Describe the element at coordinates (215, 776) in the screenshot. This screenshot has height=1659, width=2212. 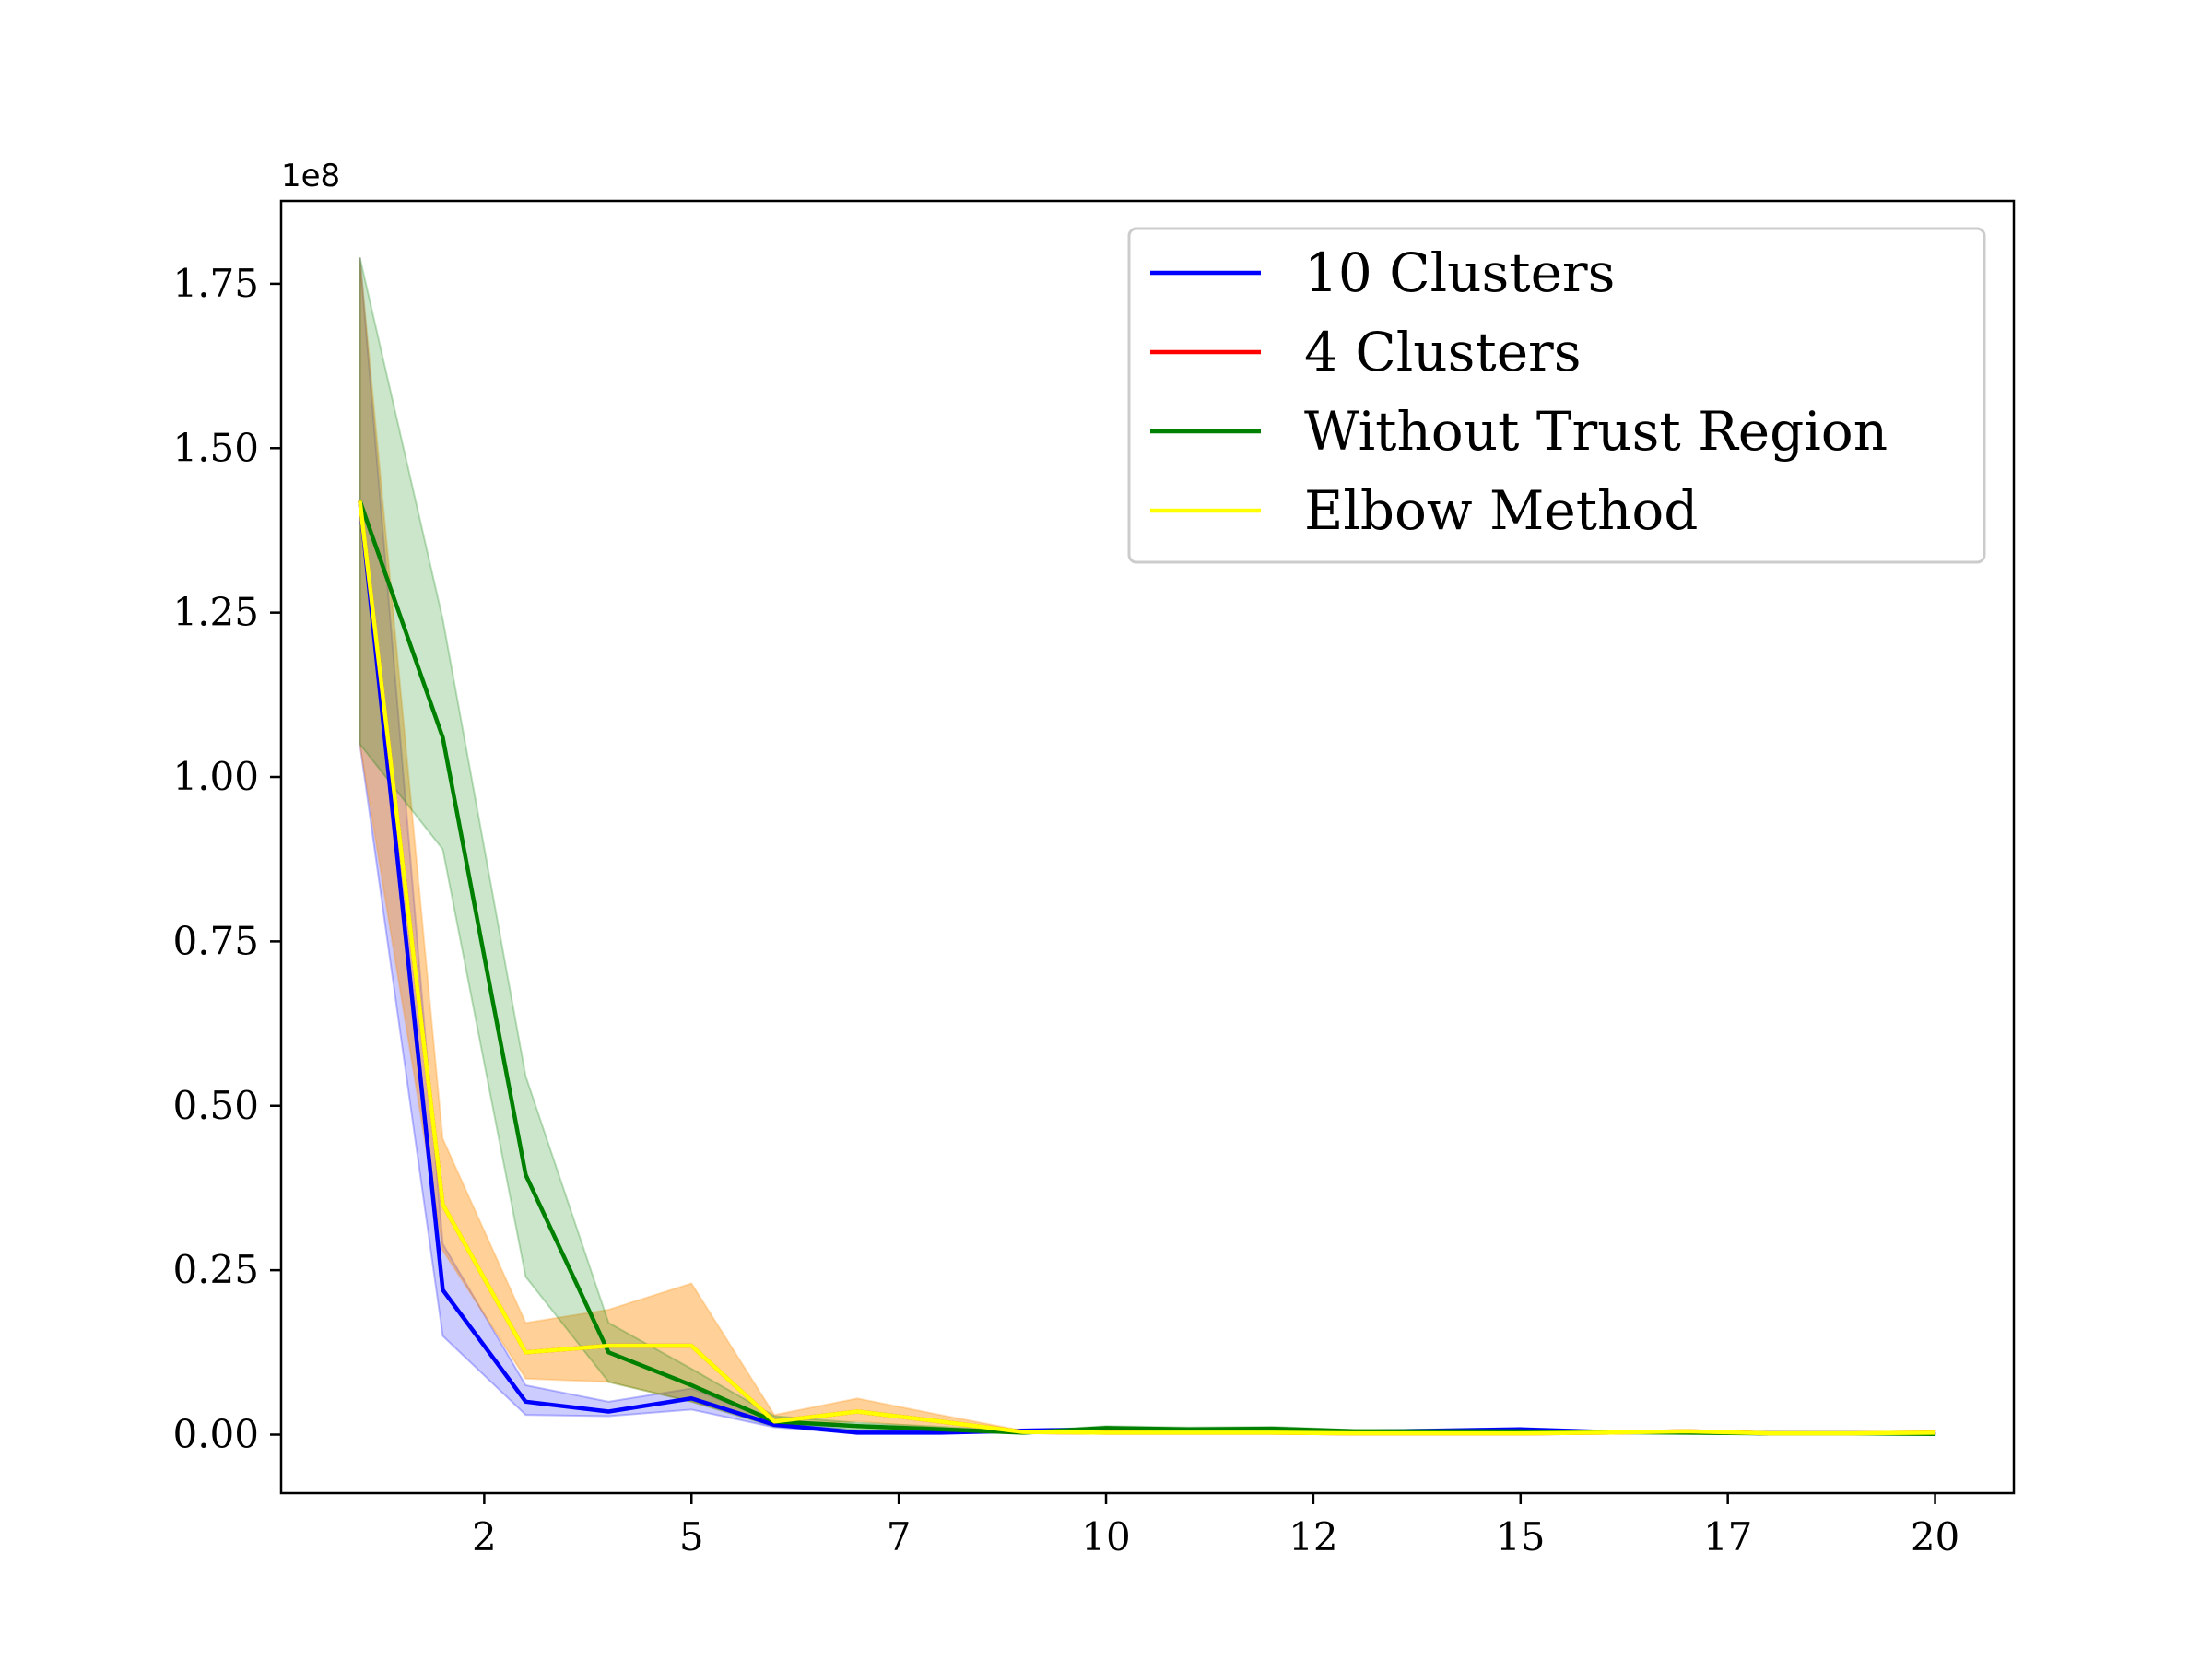
I see `y-tick-label: 1.00` at that location.